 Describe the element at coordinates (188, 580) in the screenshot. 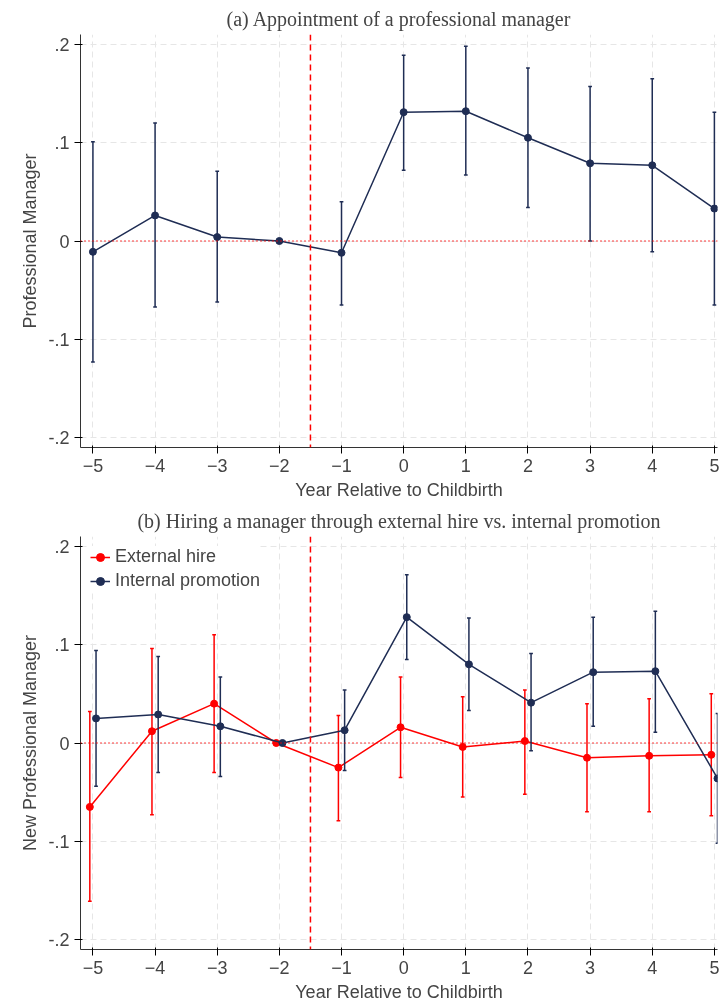

I see `legend-label: Internal promotion` at that location.